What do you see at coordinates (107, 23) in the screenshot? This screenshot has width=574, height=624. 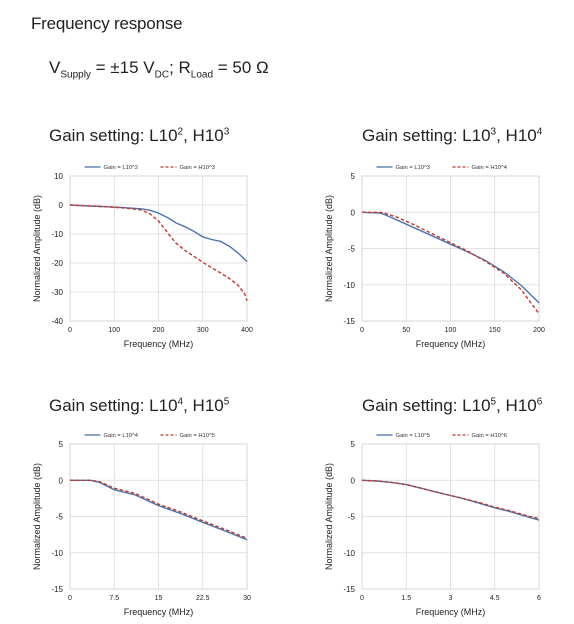 I see `page-heading: Frequency response` at bounding box center [107, 23].